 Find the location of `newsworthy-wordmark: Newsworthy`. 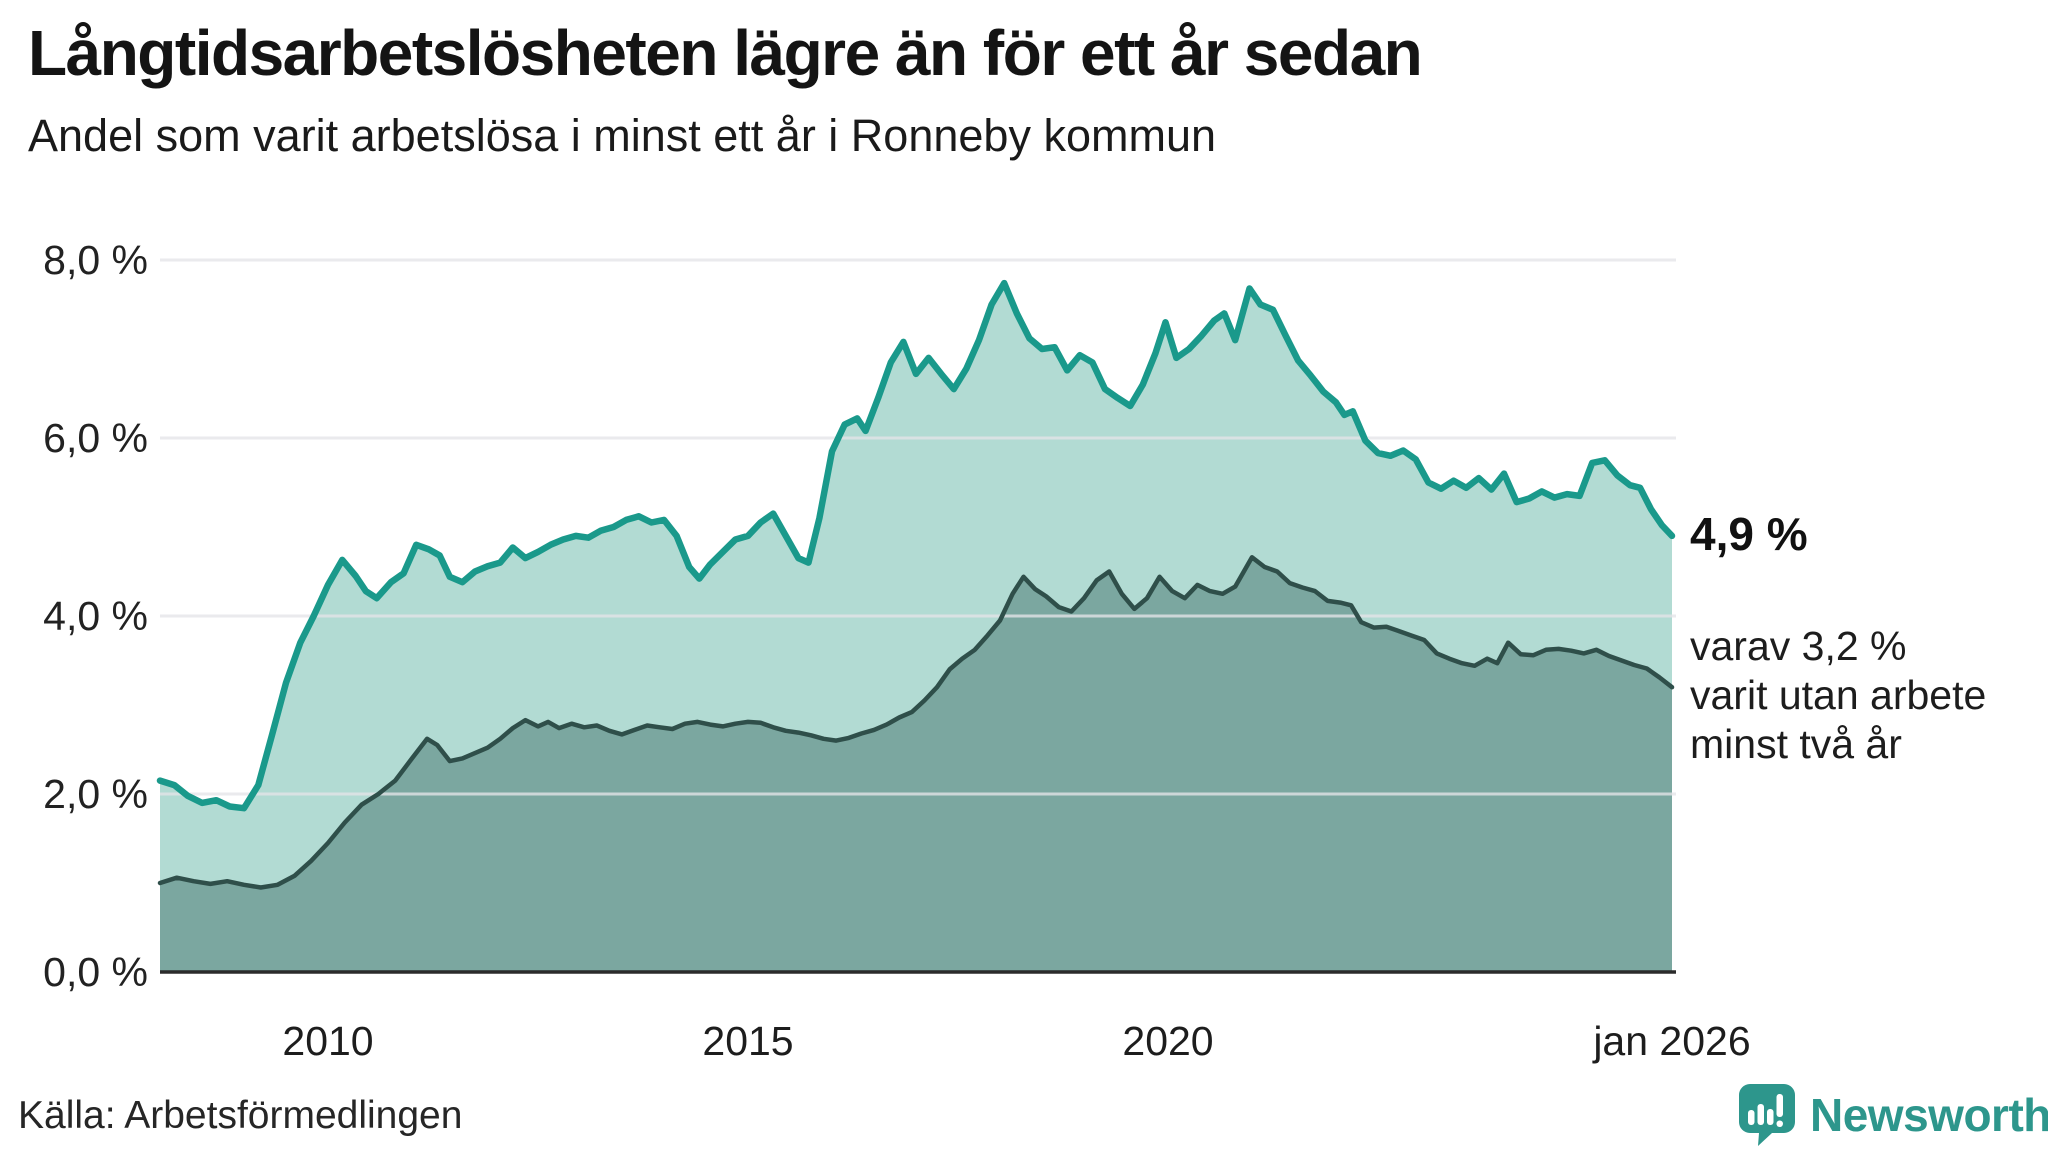

newsworthy-wordmark: Newsworthy is located at coordinates (1929, 1115).